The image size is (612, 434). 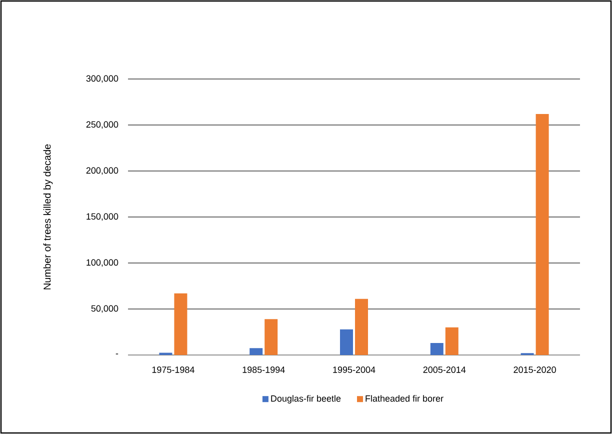 What do you see at coordinates (48, 217) in the screenshot?
I see `y-axis-title: Number of trees killed by decade` at bounding box center [48, 217].